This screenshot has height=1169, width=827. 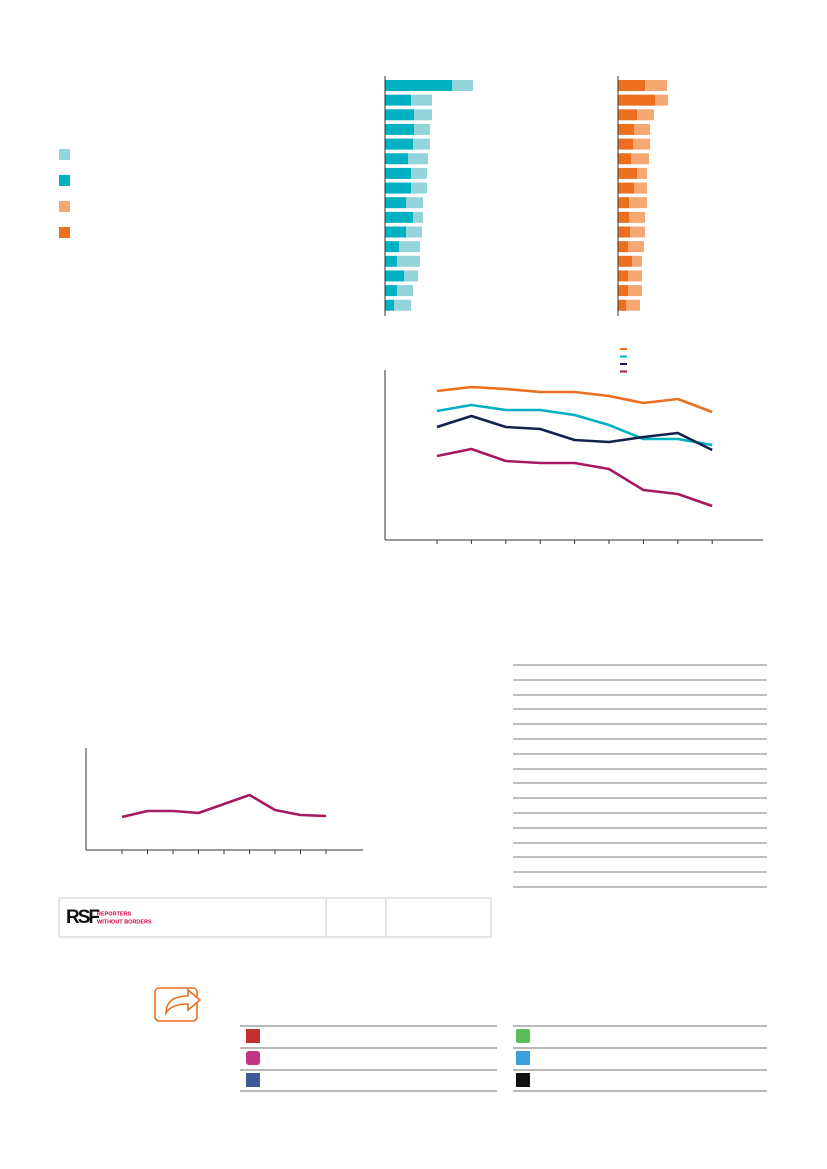 I want to click on table-rules, so click(x=640, y=776).